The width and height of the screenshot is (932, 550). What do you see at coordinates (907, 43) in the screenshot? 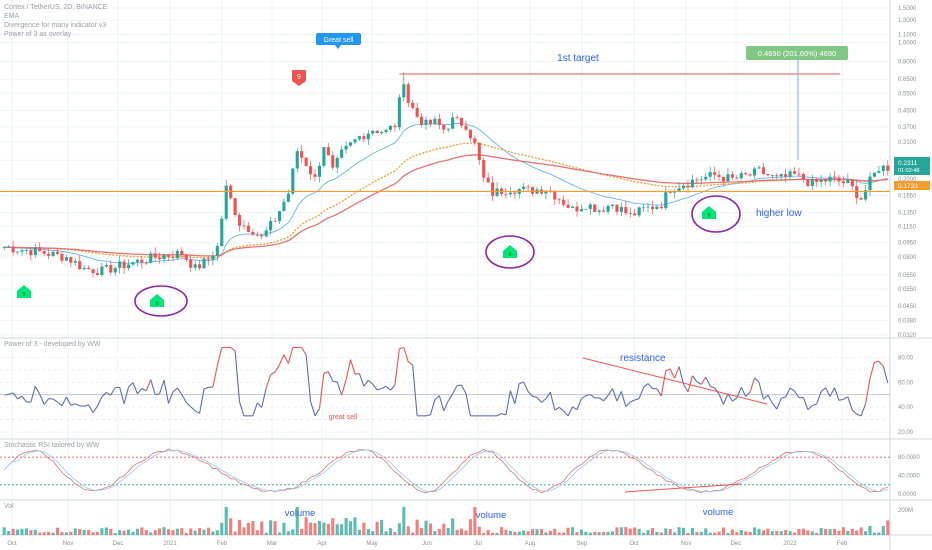
I see `price-tick-3: 1.0000` at bounding box center [907, 43].